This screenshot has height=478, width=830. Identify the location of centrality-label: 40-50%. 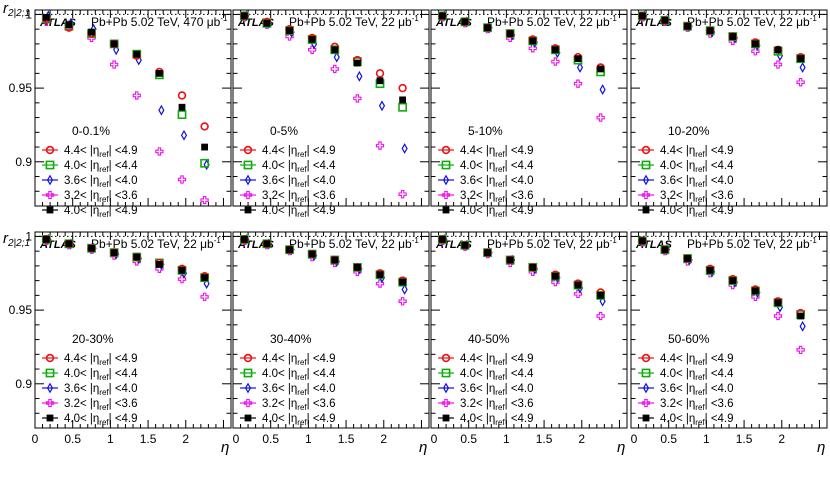
(489, 339).